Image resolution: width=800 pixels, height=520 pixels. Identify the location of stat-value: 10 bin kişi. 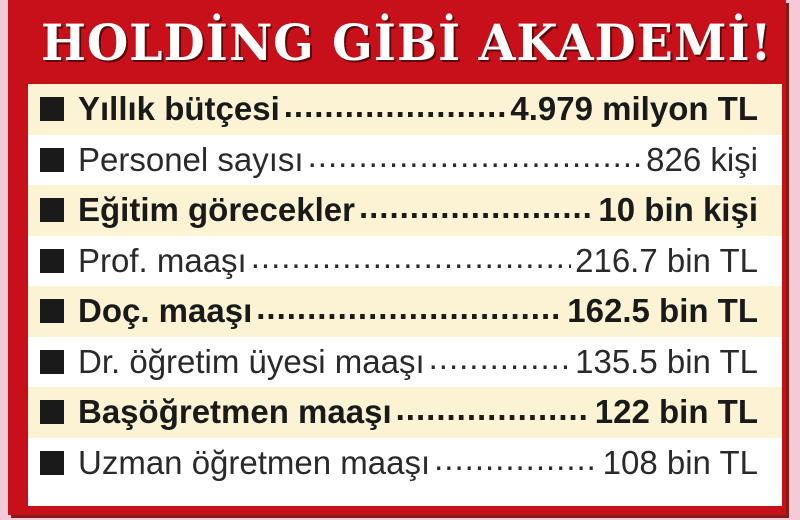
(678, 210).